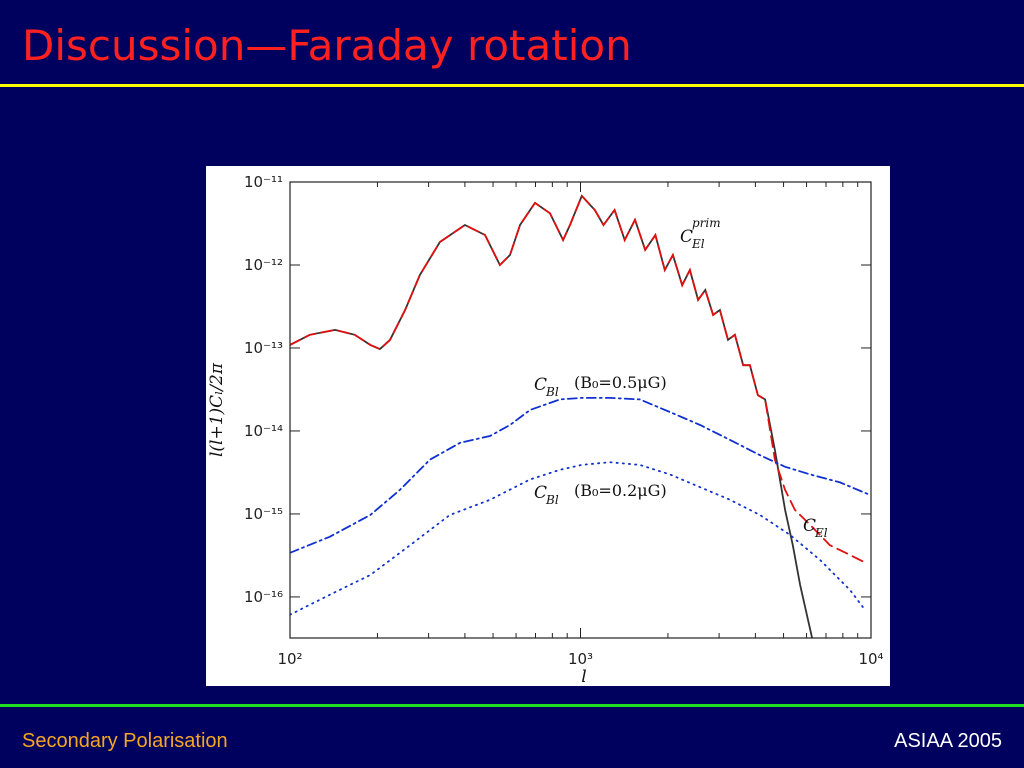 The image size is (1024, 768). I want to click on y-tick-label: 10⁻¹⁴, so click(263, 431).